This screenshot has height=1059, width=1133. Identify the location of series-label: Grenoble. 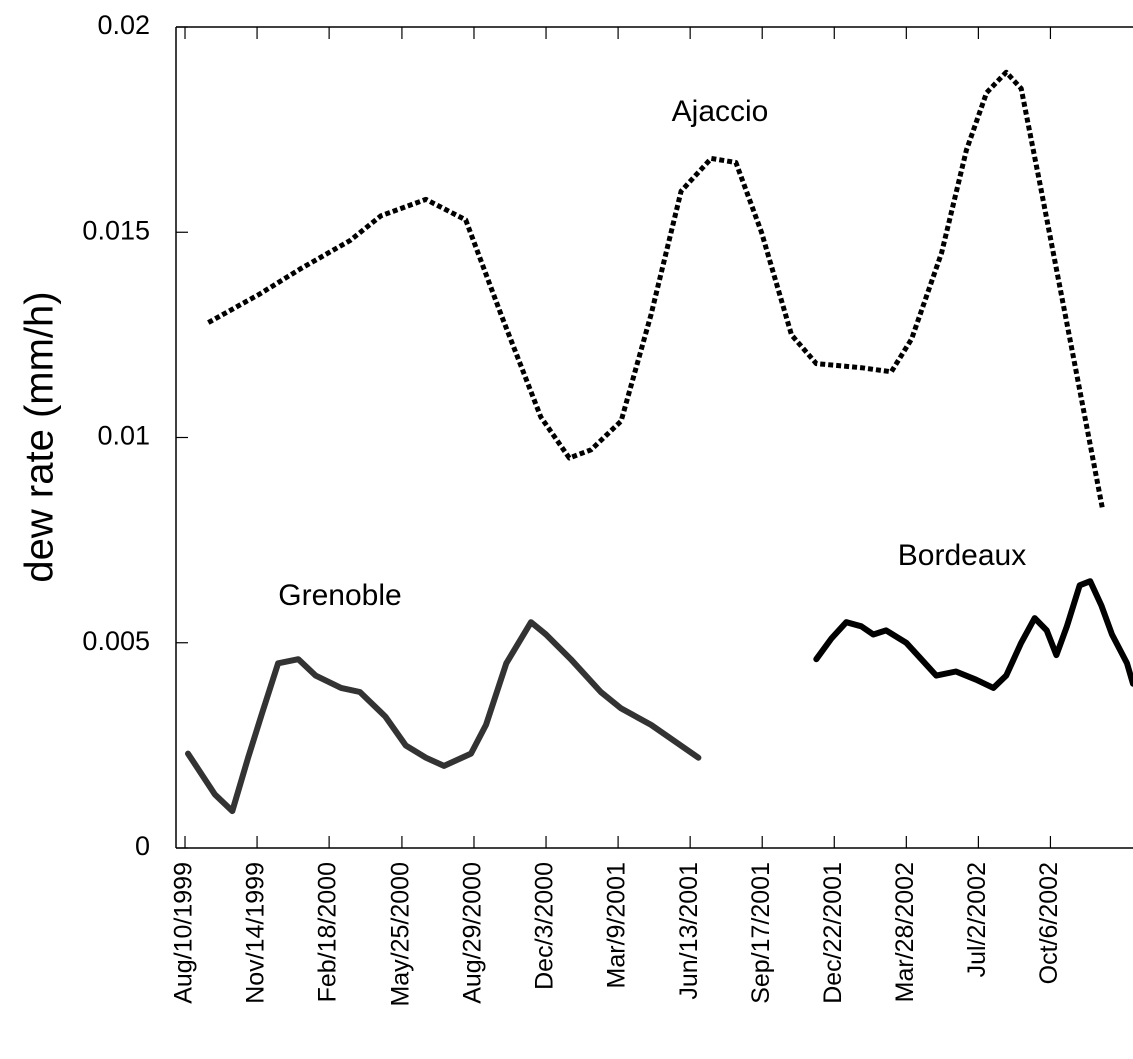
(339, 595).